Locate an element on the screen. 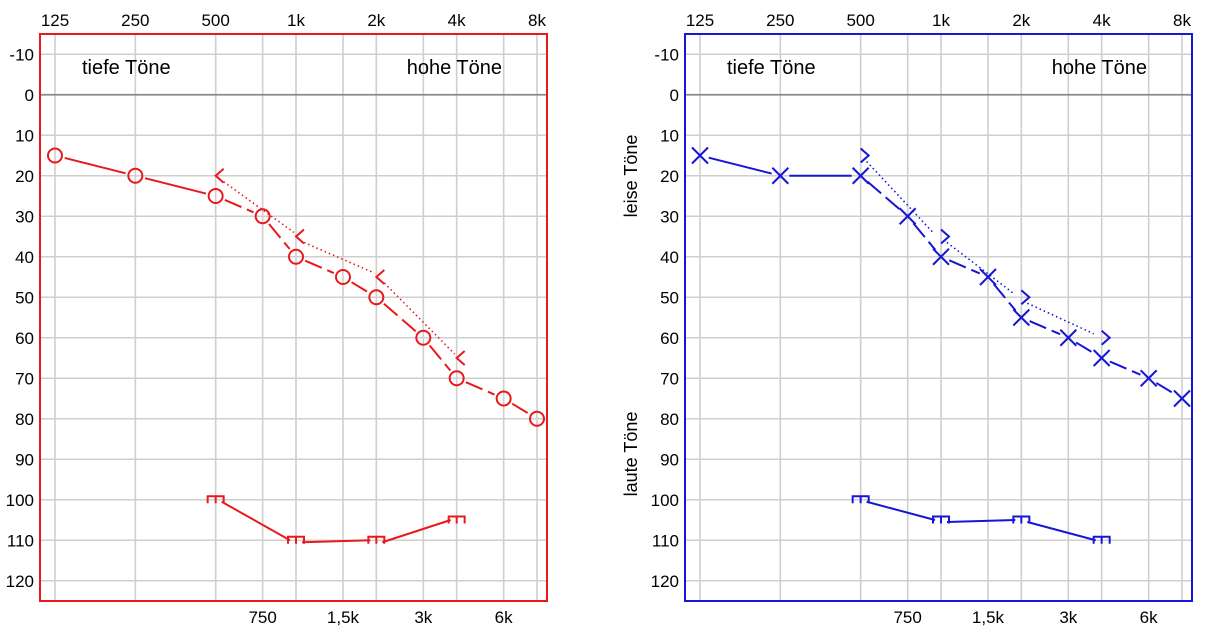  y-tick-label: 70 is located at coordinates (24, 378).